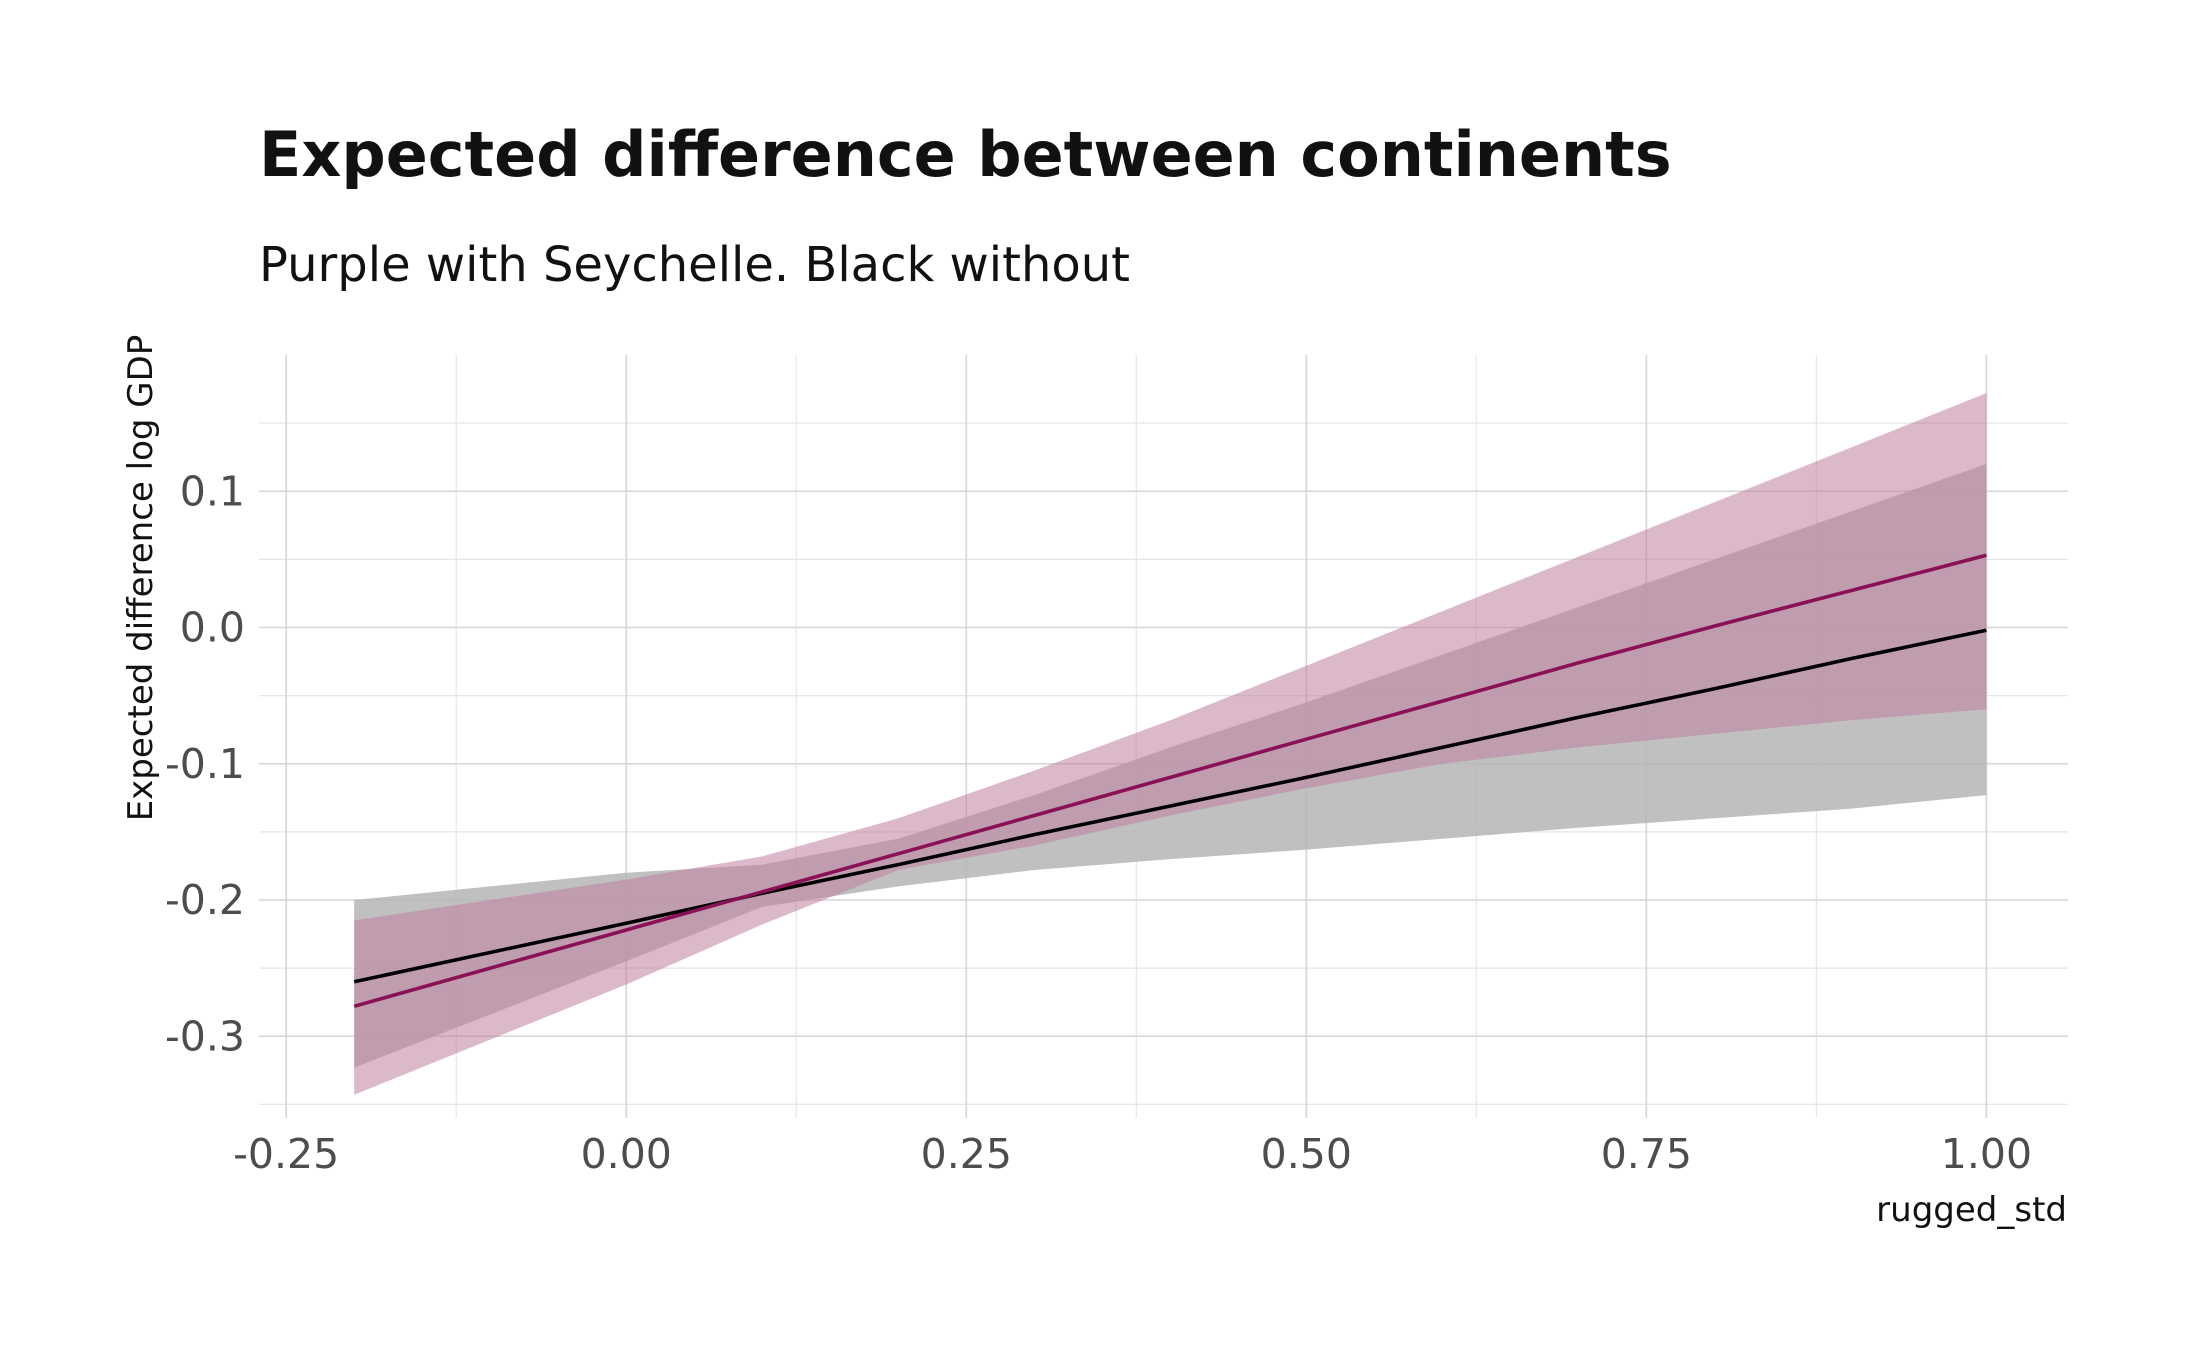  I want to click on x-axis-ticks: -0.25 0.00 0.25 0.50 0.75 1.00, so click(1132, 1154).